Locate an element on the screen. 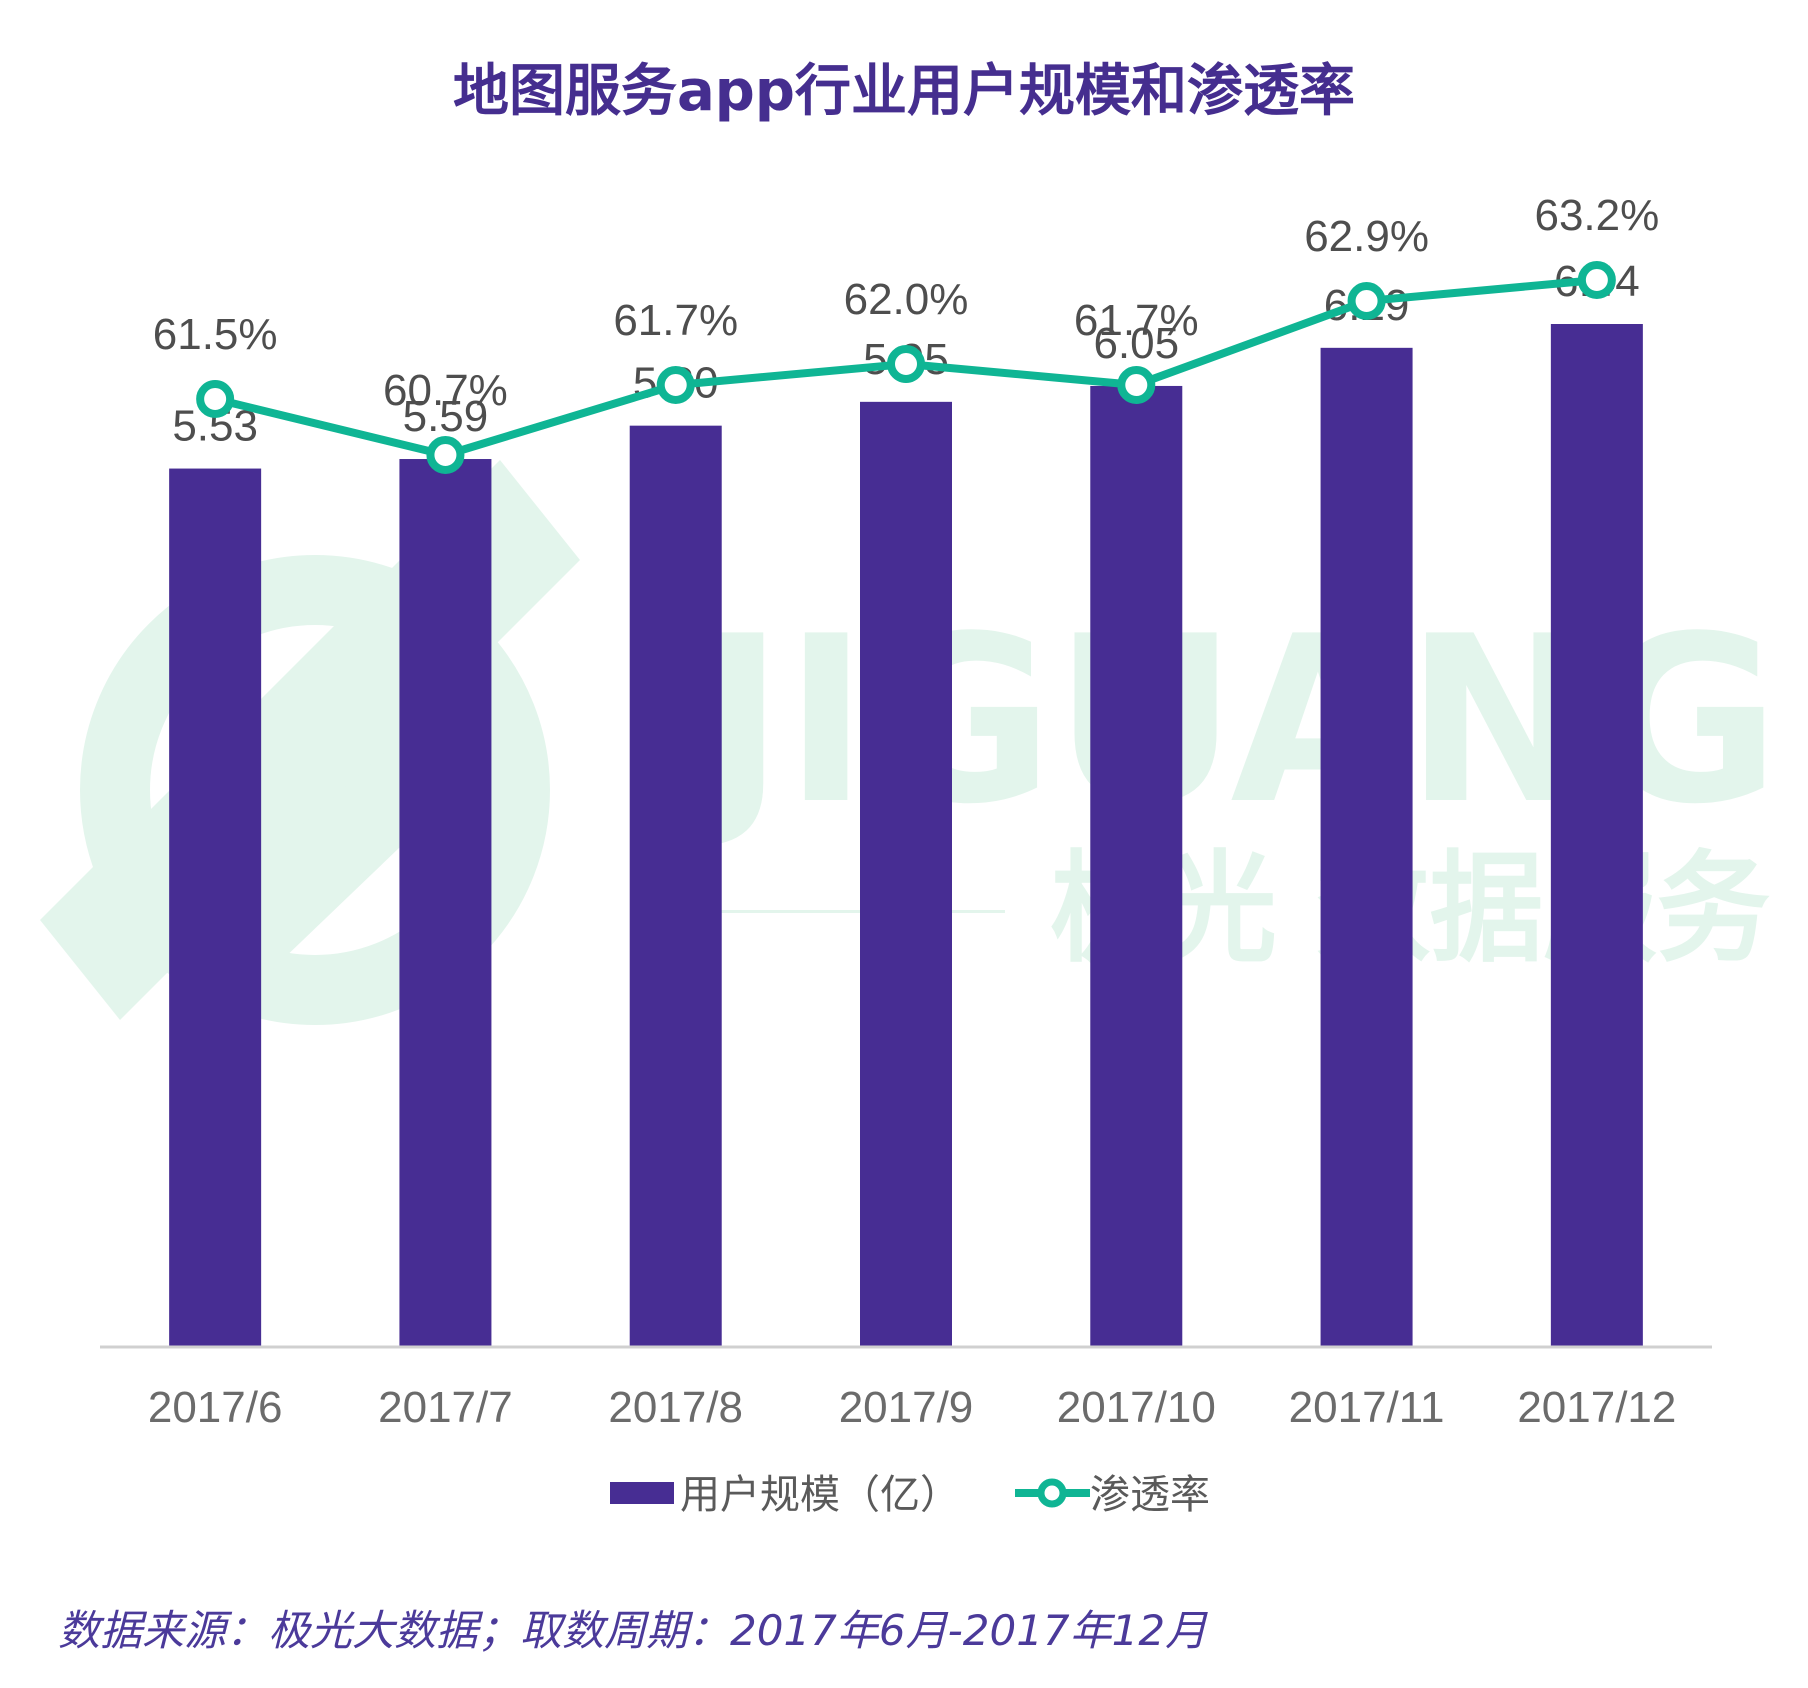  x-tick-label: 2017/8 is located at coordinates (675, 1407).